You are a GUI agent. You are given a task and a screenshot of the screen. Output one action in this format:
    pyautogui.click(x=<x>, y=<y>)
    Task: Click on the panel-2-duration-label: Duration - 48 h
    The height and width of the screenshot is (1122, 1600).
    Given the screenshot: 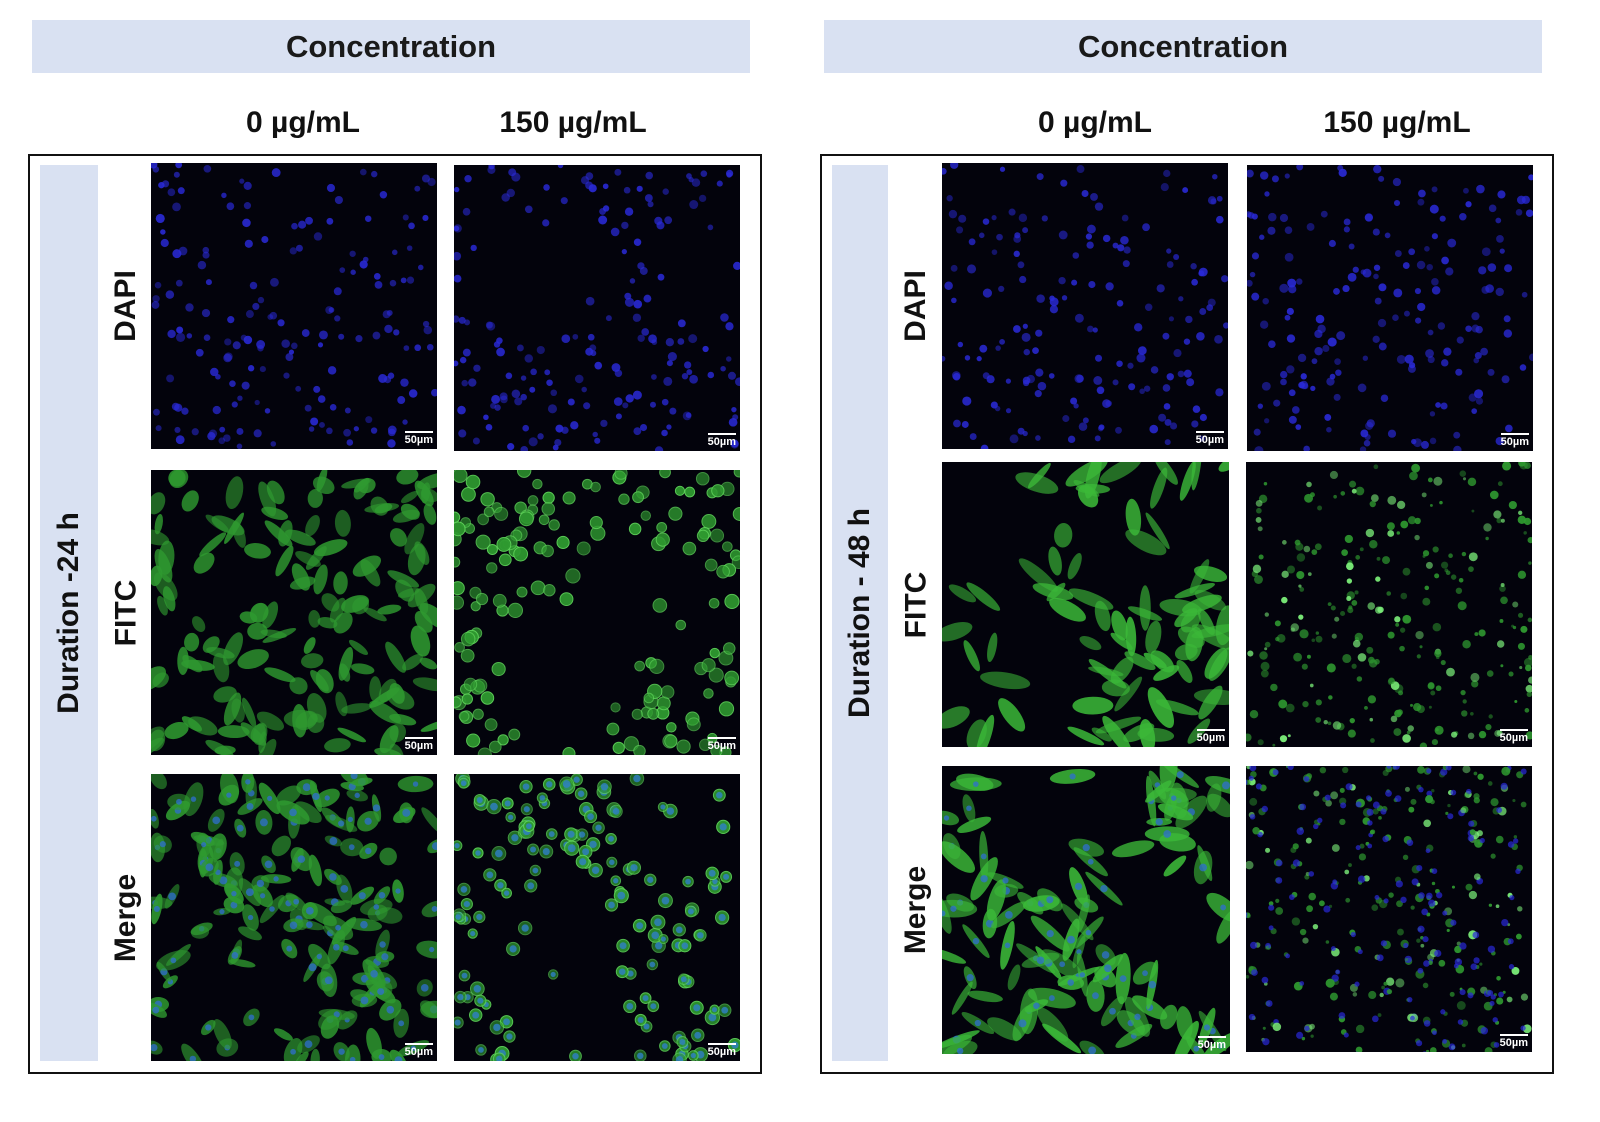 What is the action you would take?
    pyautogui.click(x=860, y=613)
    